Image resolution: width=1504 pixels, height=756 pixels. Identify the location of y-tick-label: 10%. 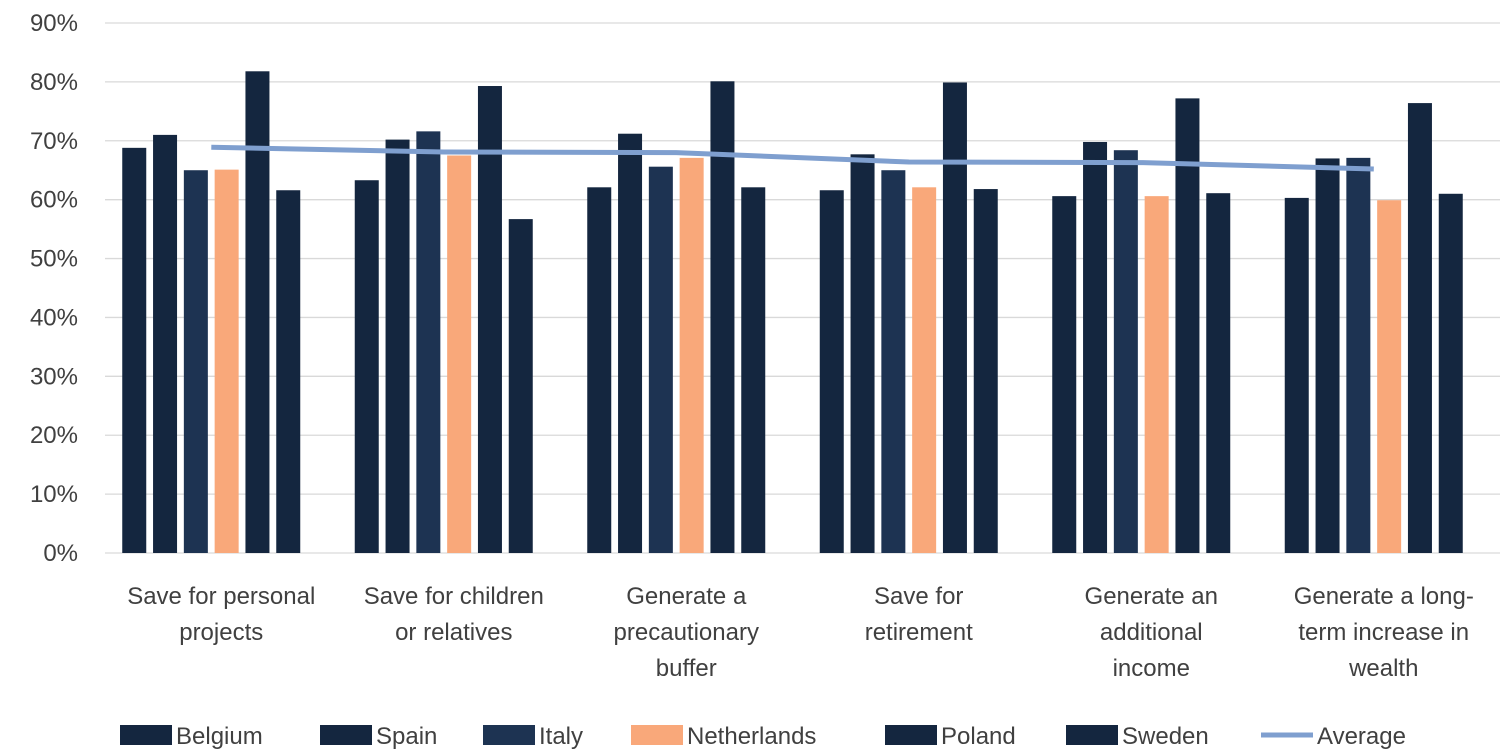
(54, 494).